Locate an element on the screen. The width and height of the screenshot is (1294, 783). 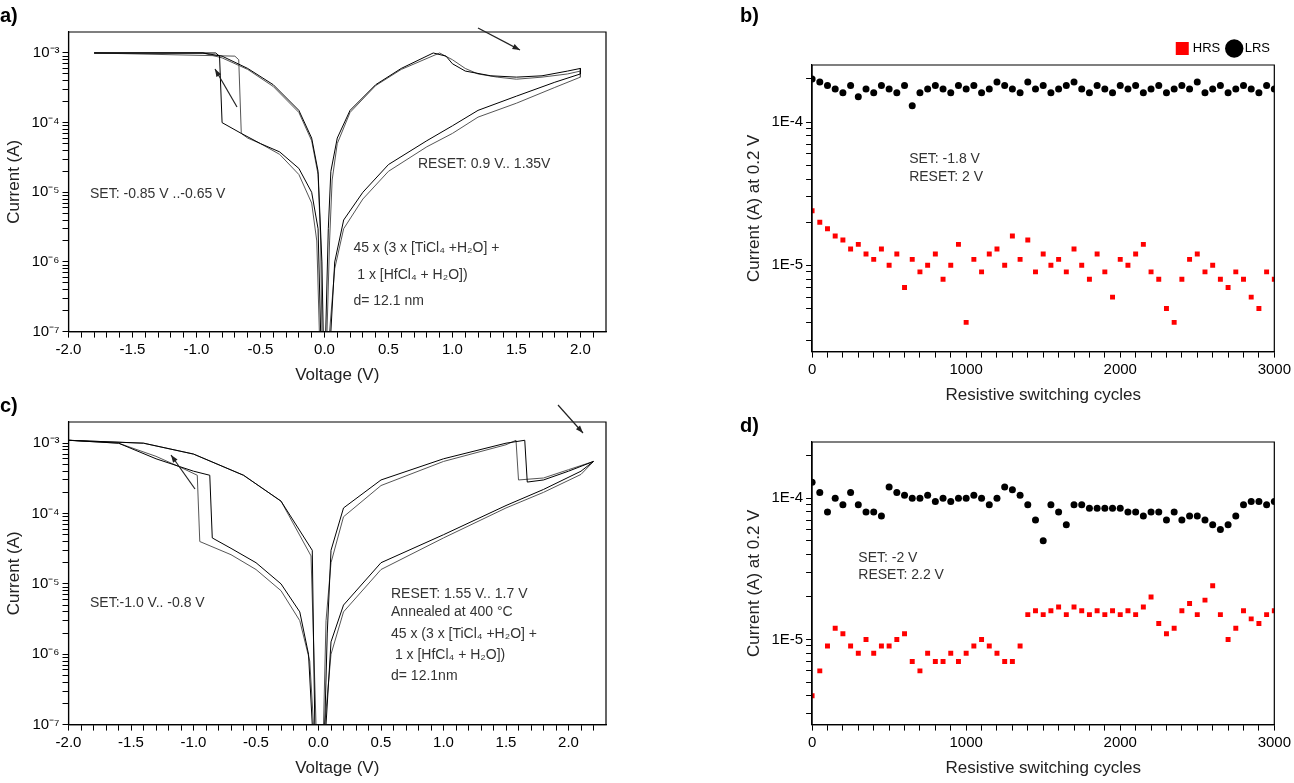
chart-title: c) is located at coordinates (9, 404).